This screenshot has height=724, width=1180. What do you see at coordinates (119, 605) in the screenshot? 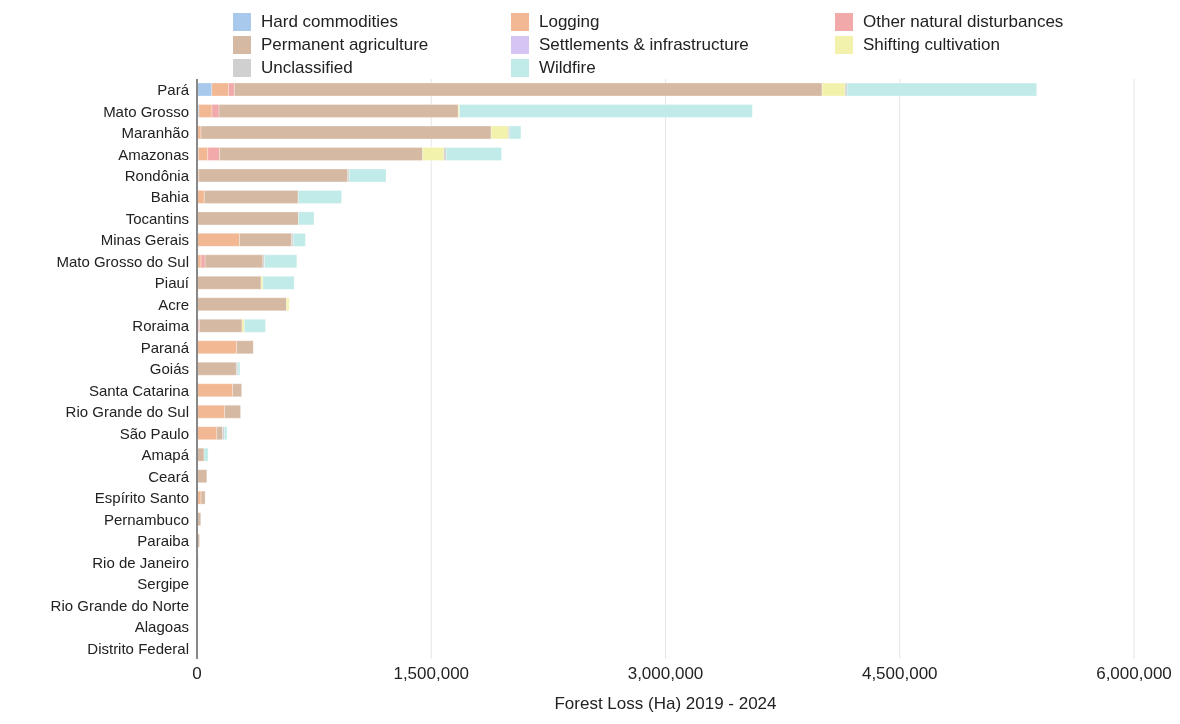
I see `y-tick-label: Rio Grande do Norte` at bounding box center [119, 605].